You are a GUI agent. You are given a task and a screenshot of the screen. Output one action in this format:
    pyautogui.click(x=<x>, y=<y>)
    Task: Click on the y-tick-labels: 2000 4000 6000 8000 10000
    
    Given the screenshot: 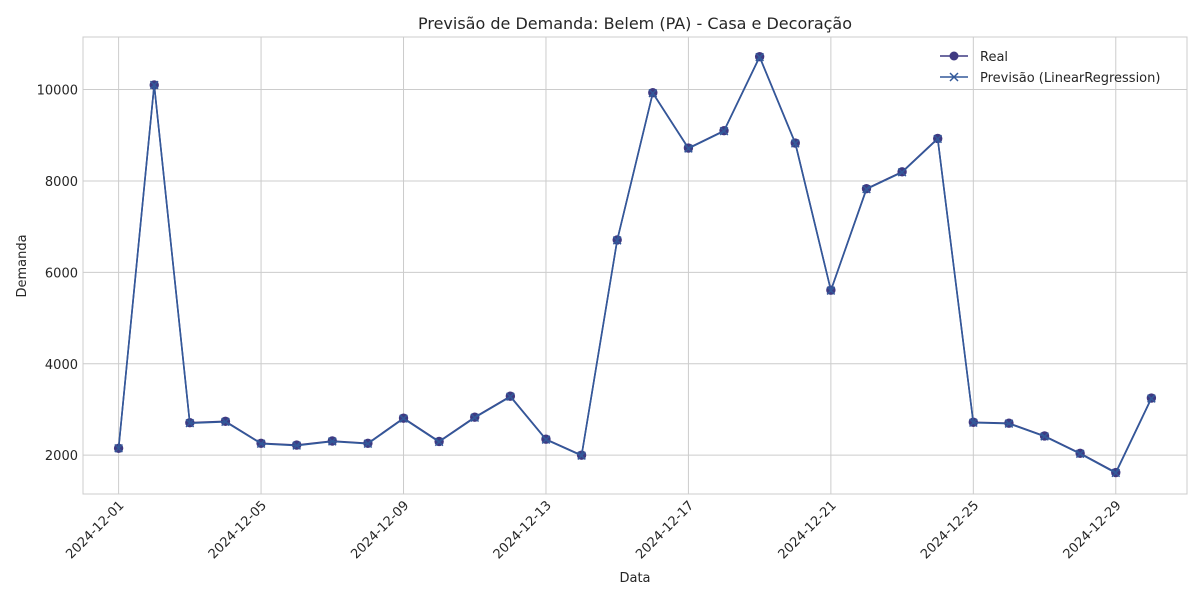 What is the action you would take?
    pyautogui.click(x=57, y=274)
    